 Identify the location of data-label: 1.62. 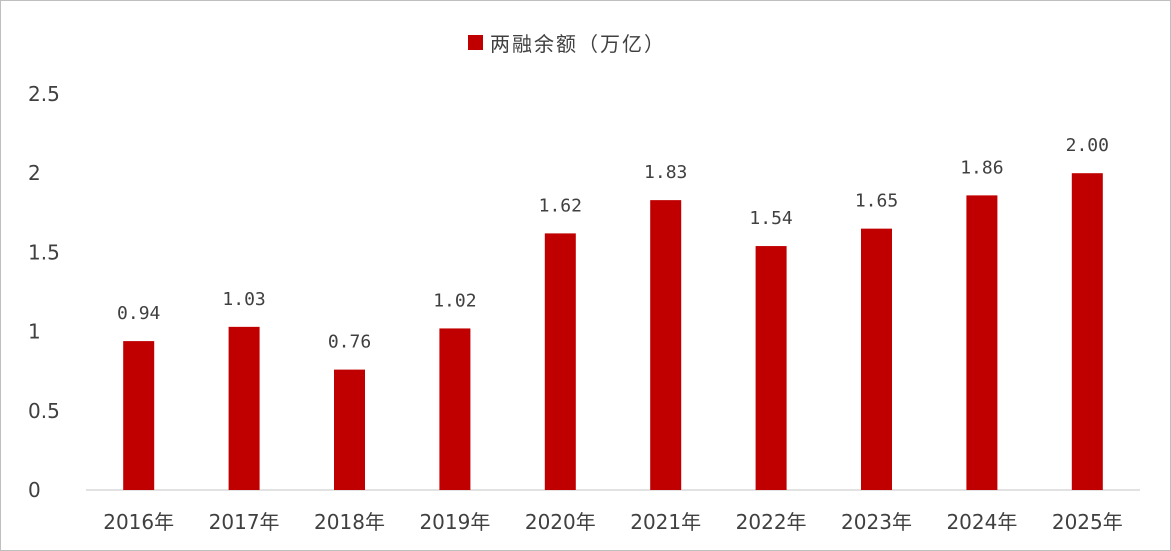
(560, 205).